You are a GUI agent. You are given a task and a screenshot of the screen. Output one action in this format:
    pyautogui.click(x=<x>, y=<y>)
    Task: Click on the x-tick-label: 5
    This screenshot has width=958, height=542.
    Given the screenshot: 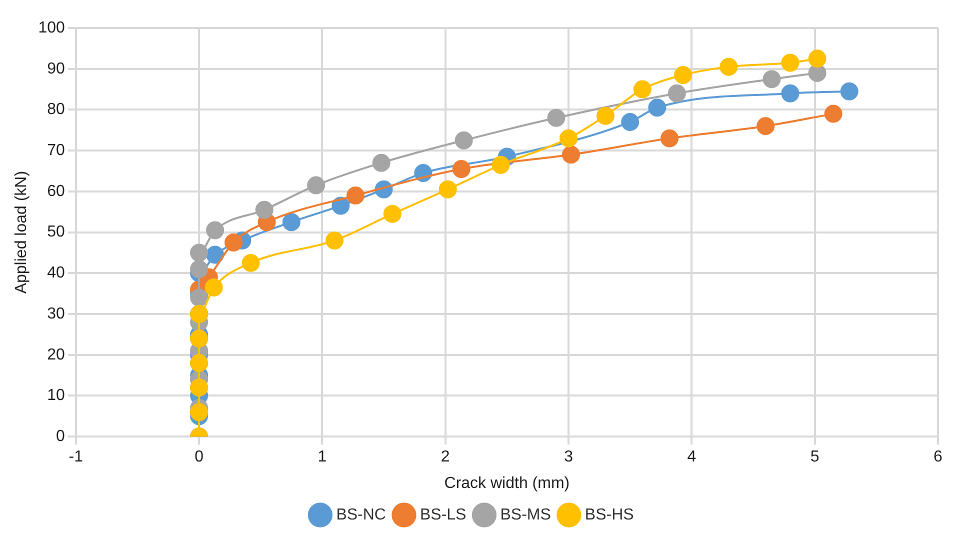 What is the action you would take?
    pyautogui.click(x=815, y=457)
    